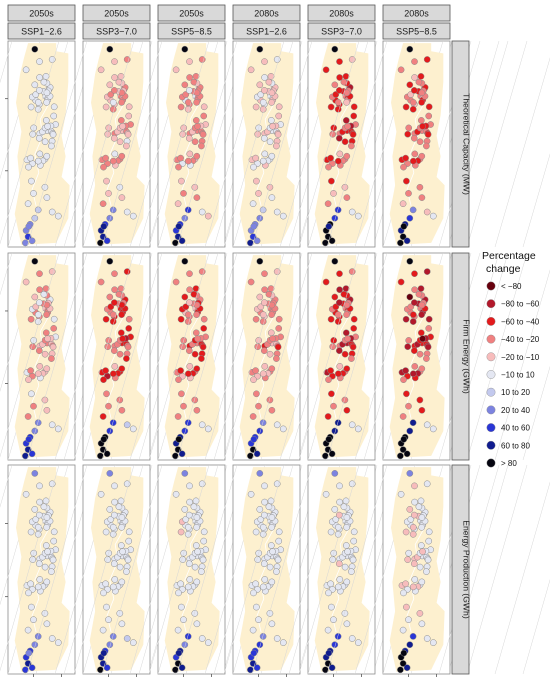  Describe the element at coordinates (266, 32) in the screenshot. I see `column-scenario-label: SSP1−2.6` at that location.